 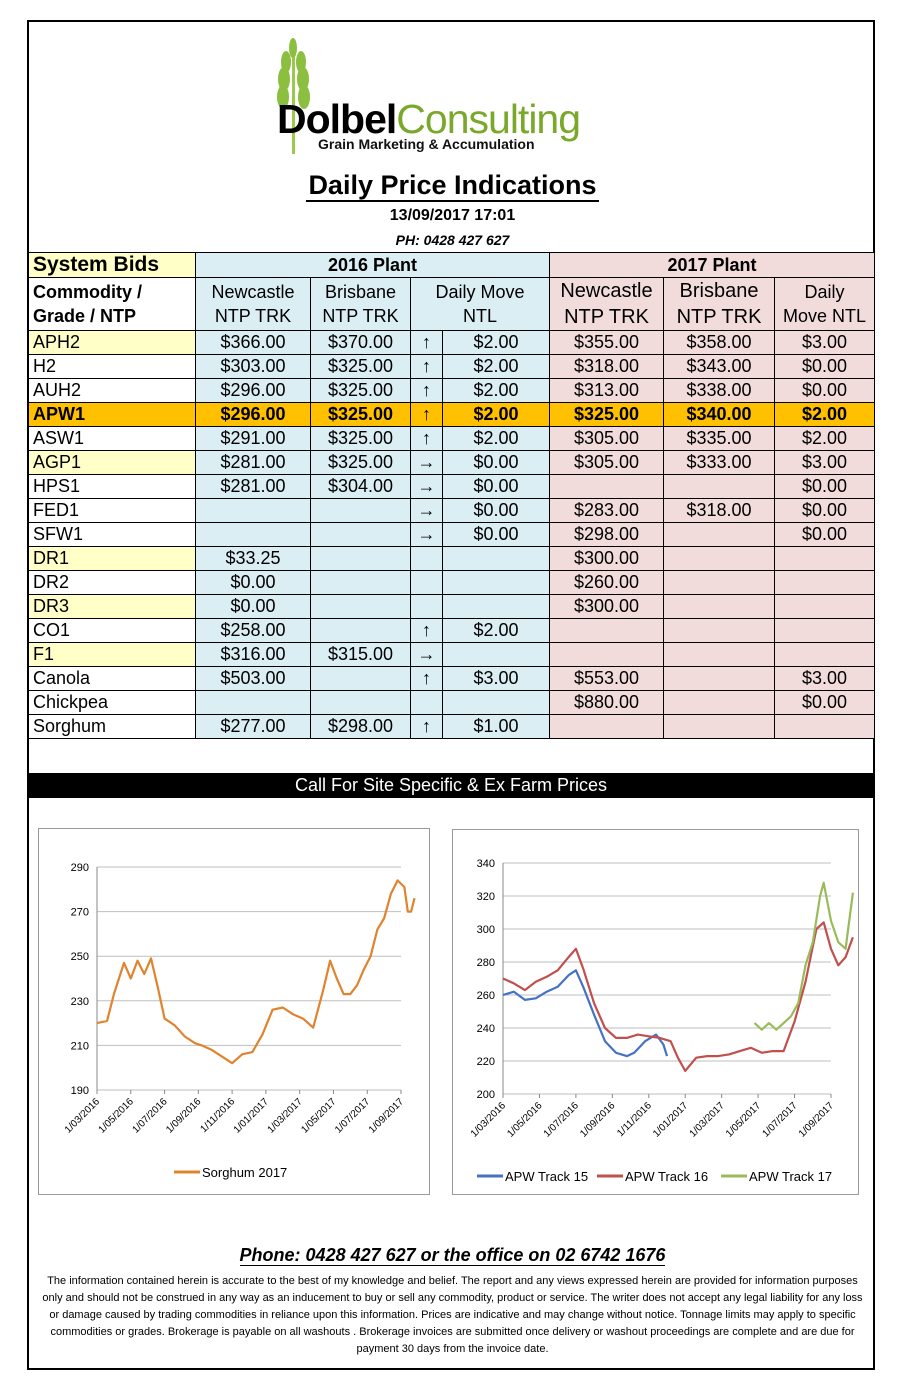 I want to click on grade-cell: SFW1, so click(x=112, y=535).